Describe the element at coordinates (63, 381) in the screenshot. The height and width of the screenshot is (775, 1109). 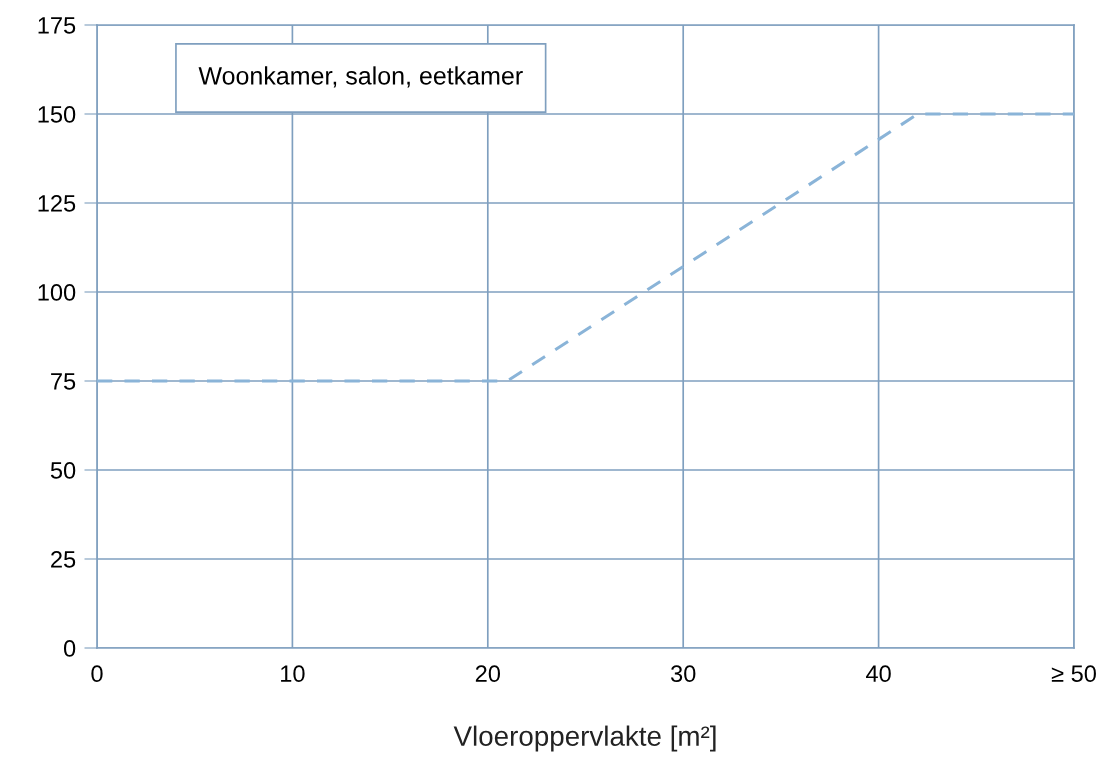
I see `y-tick-label: 75` at that location.